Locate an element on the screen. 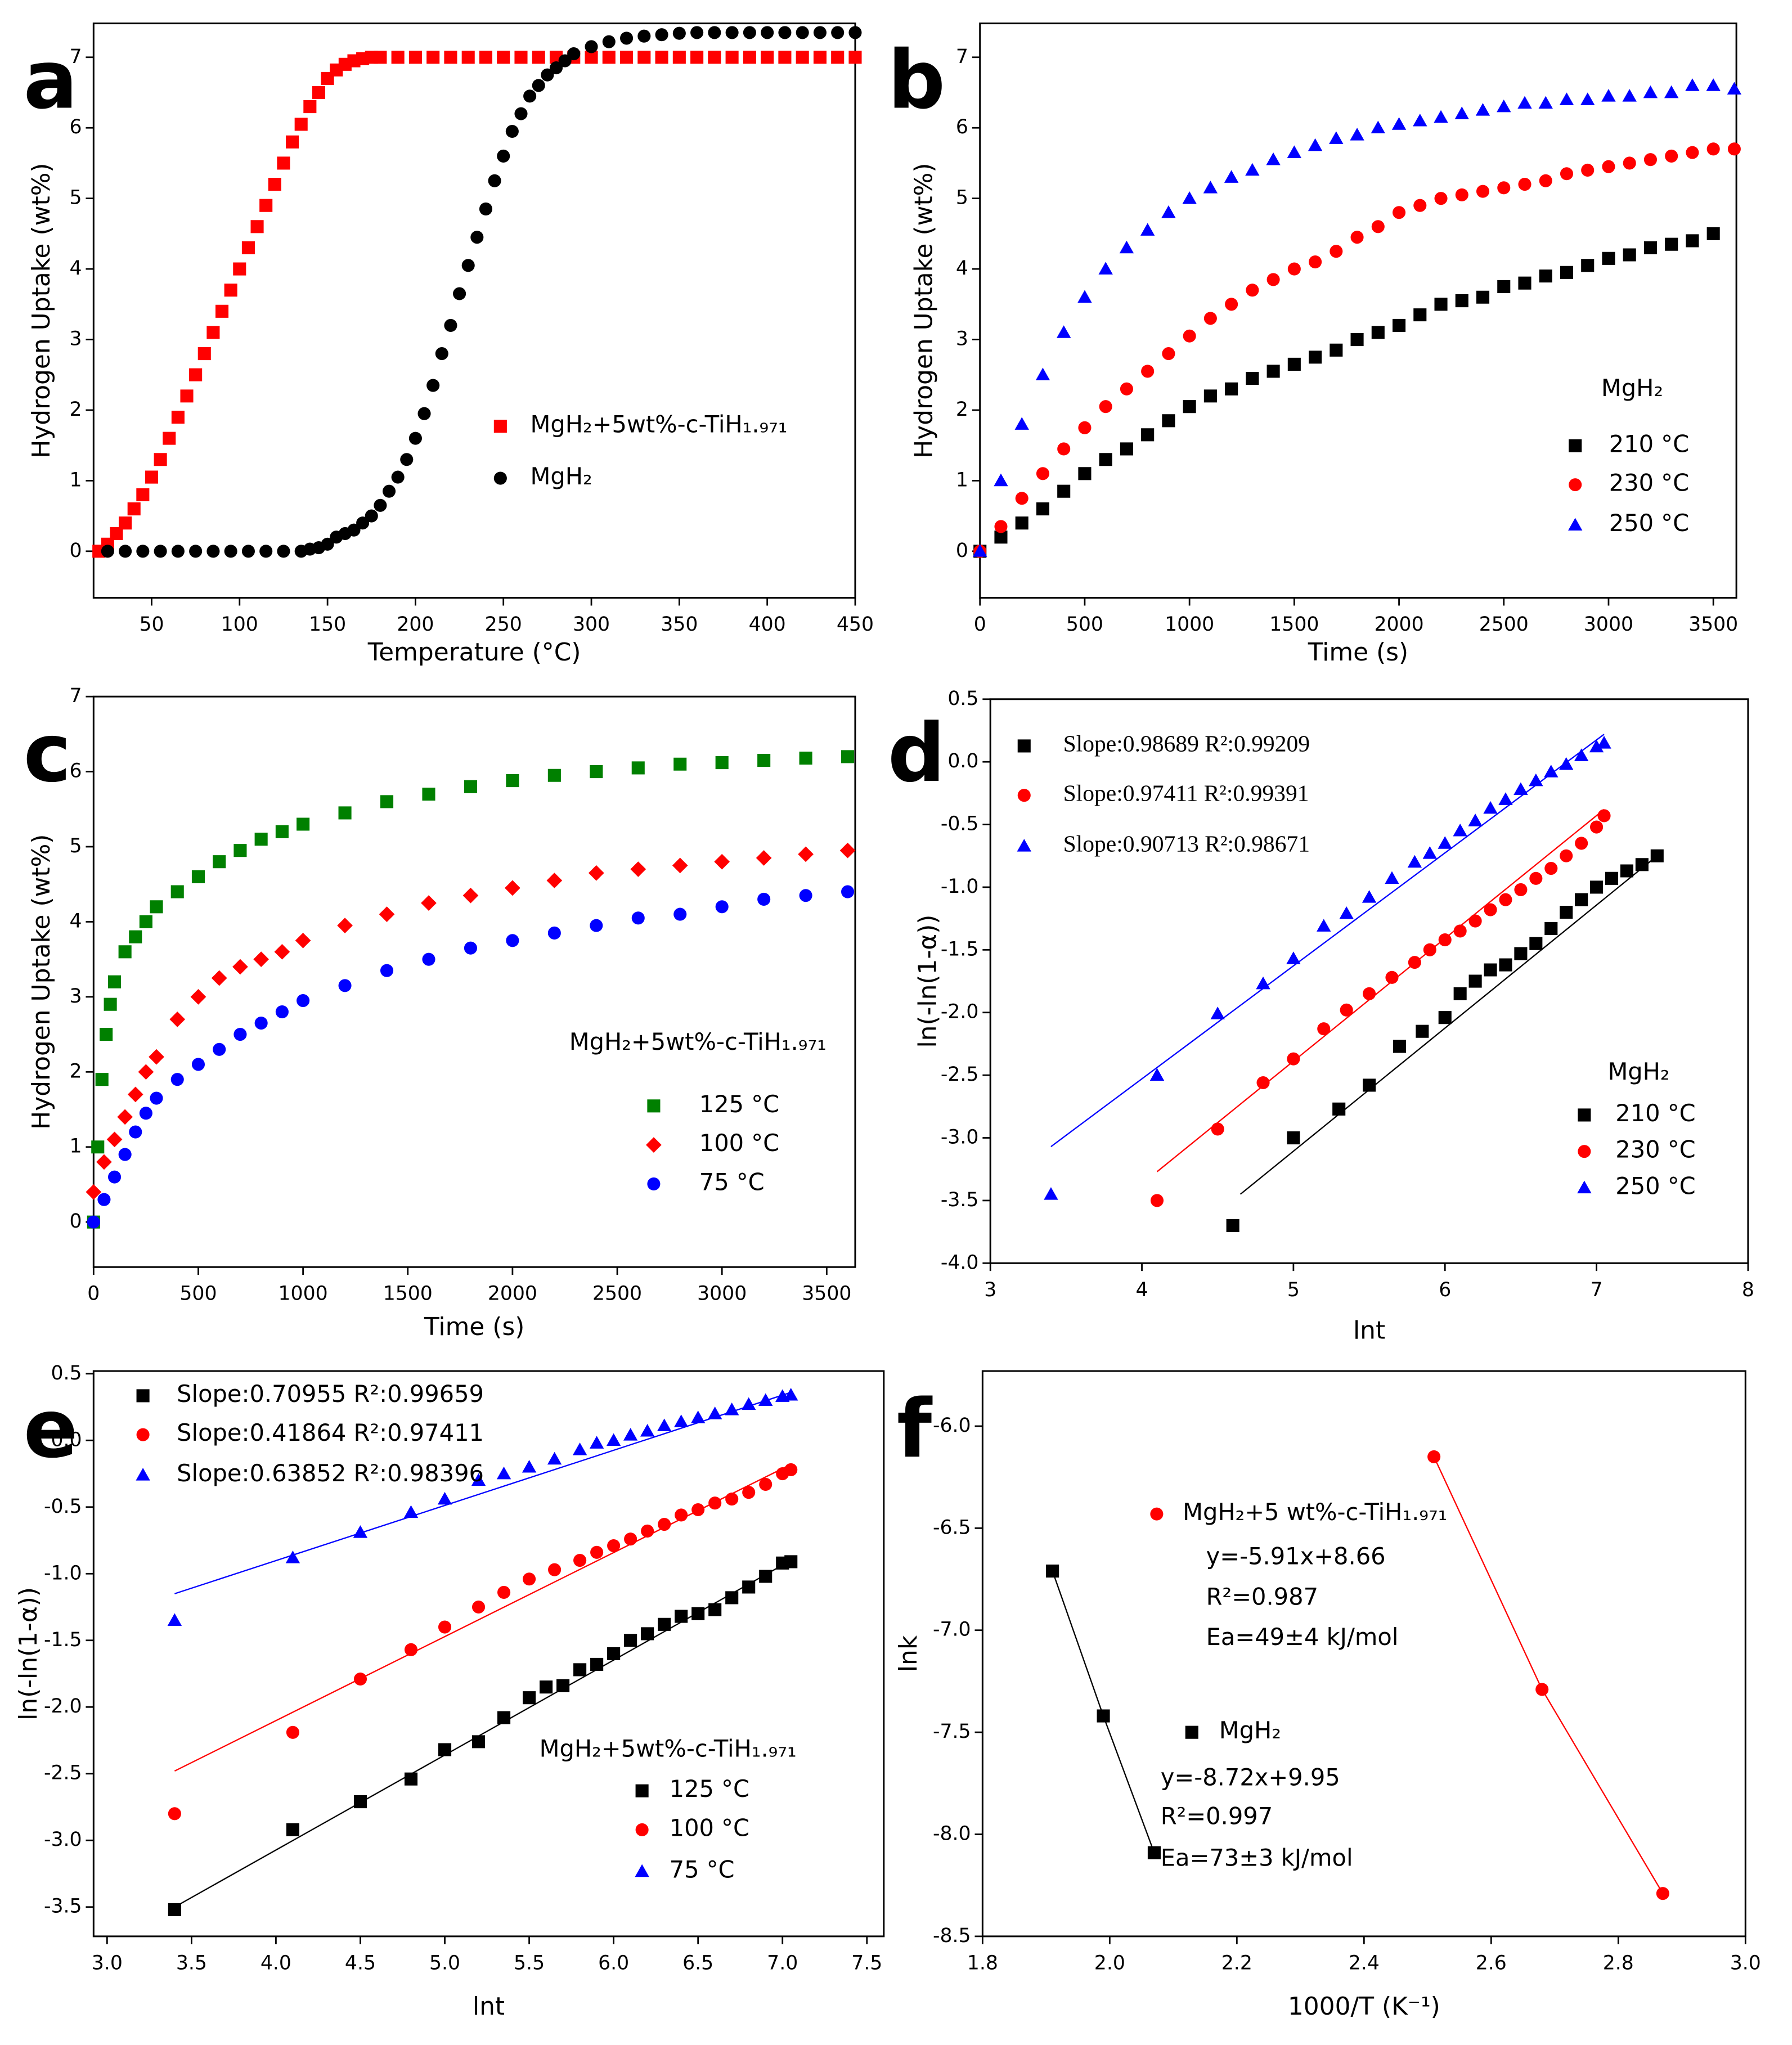  x-tick-label: 7.5 is located at coordinates (866, 1963).